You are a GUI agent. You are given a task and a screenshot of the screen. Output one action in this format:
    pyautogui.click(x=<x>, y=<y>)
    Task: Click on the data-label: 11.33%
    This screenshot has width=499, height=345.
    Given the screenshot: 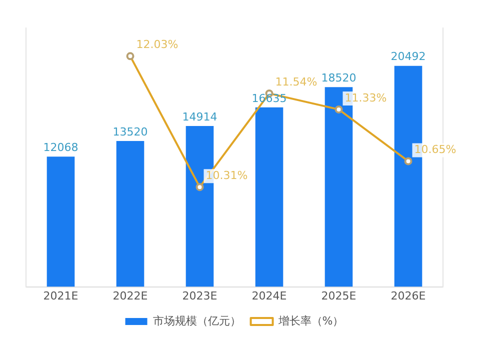 What is the action you would take?
    pyautogui.click(x=365, y=97)
    